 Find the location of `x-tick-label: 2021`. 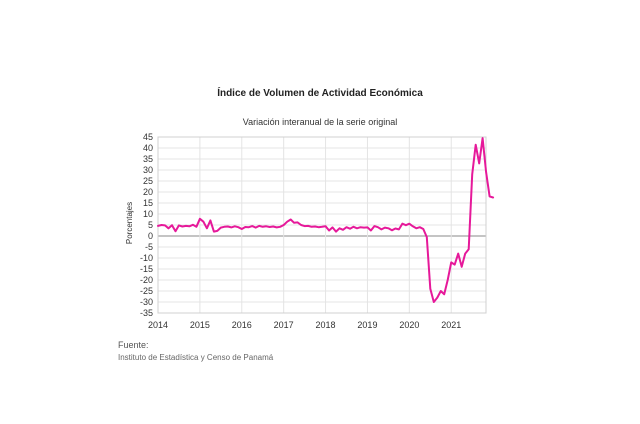

x-tick-label: 2021 is located at coordinates (451, 325).